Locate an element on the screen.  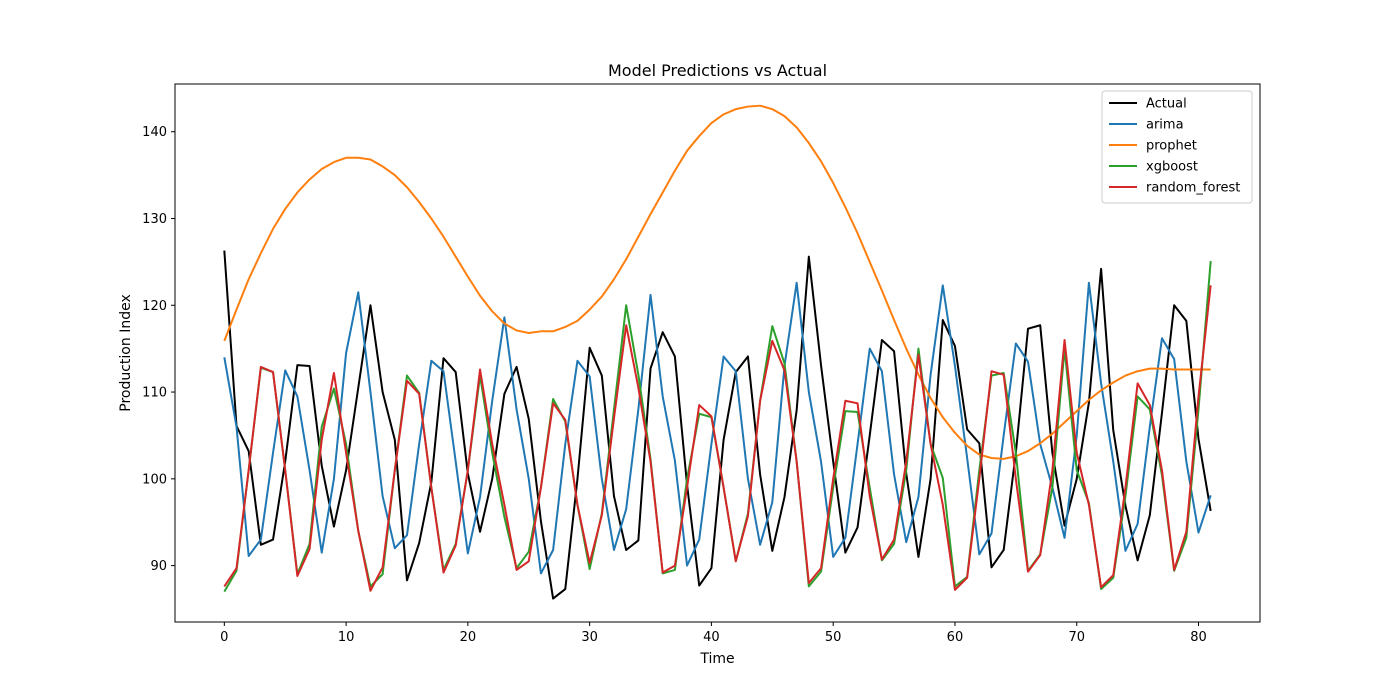
legend-label: prophet is located at coordinates (1171, 146).